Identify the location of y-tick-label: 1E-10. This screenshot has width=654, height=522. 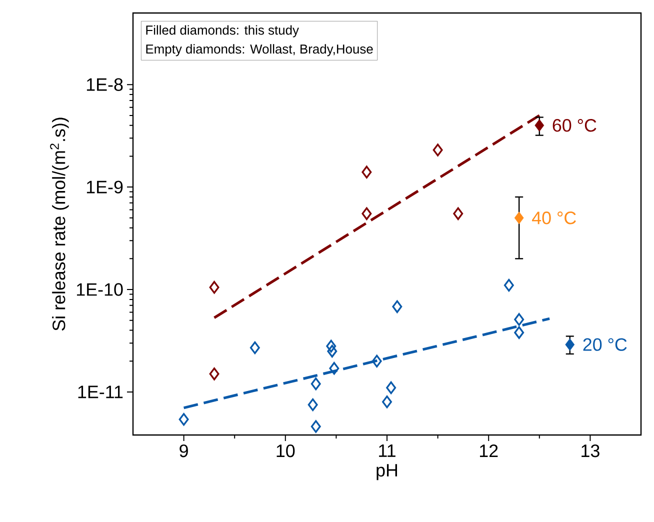
(99, 289).